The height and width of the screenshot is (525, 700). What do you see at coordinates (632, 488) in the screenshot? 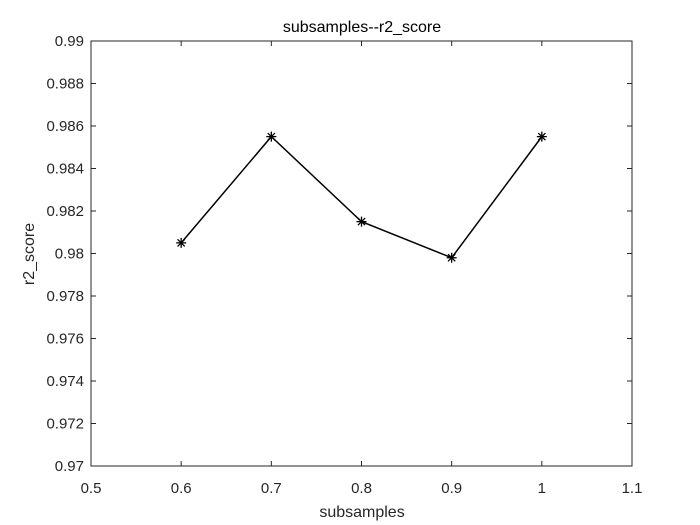
I see `x-tick-label: 1.1` at bounding box center [632, 488].